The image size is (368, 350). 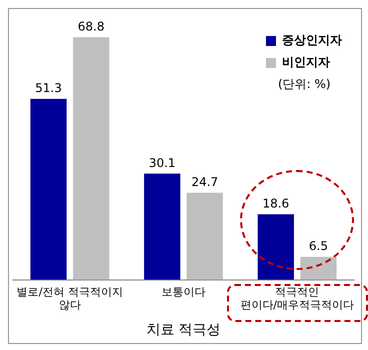 What do you see at coordinates (69, 298) in the screenshot?
I see `x-tick-label: 별로/전혀 적극적이지 않다` at bounding box center [69, 298].